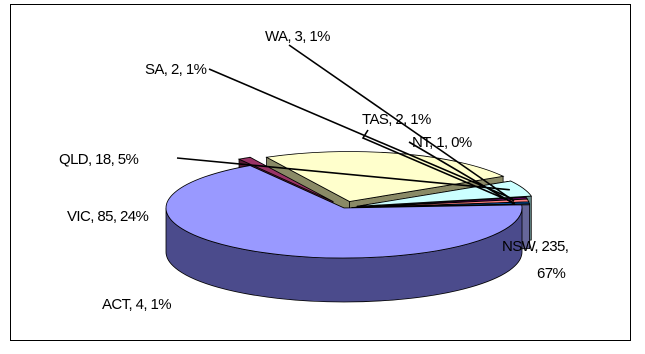  What do you see at coordinates (344, 212) in the screenshot?
I see `slice-nsw` at bounding box center [344, 212].